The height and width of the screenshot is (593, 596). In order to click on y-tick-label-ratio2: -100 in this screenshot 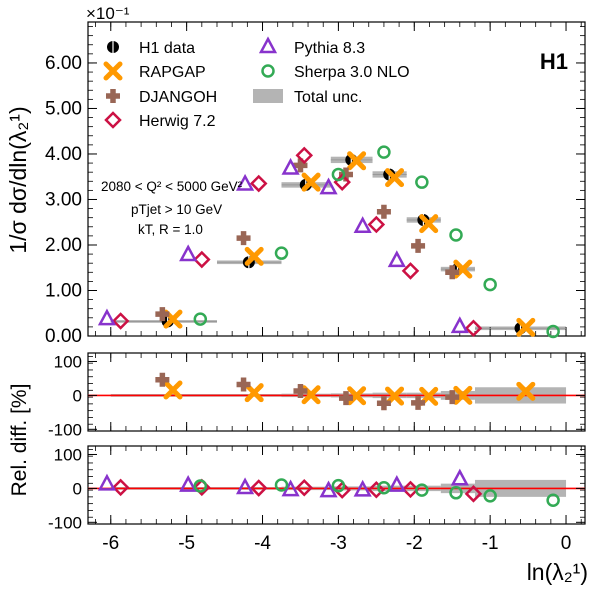, I will do `click(65, 522)`.